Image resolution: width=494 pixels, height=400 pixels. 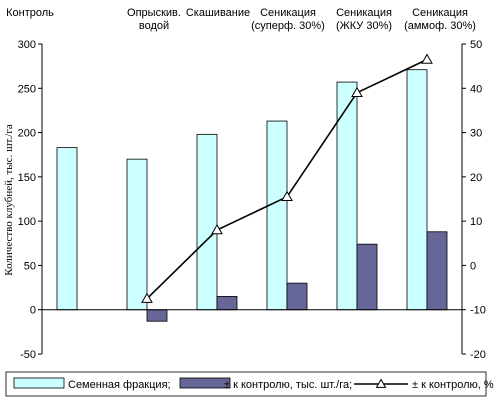 I want to click on legend-label-0: Семенная фракция;, so click(x=119, y=385).